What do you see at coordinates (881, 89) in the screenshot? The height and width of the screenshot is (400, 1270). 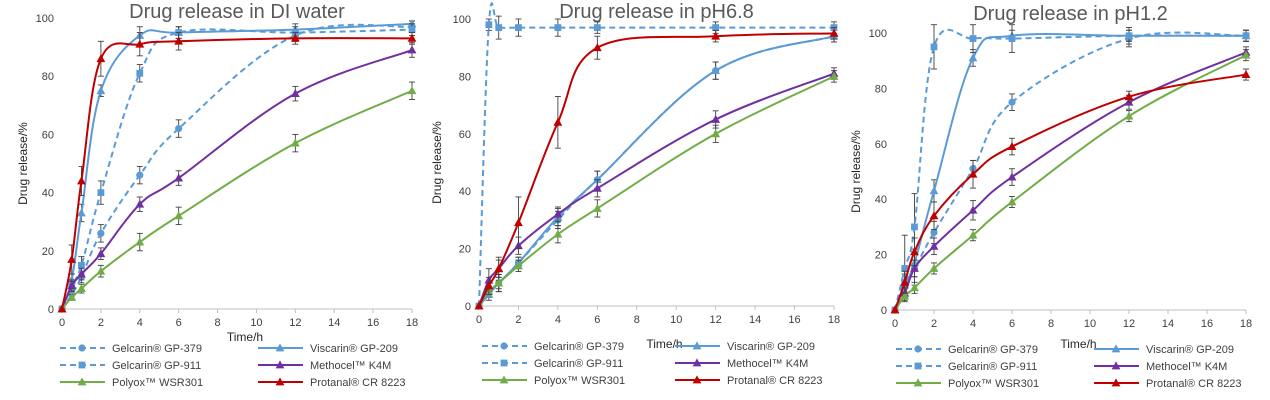 I see `y-tick-label: 80` at bounding box center [881, 89].